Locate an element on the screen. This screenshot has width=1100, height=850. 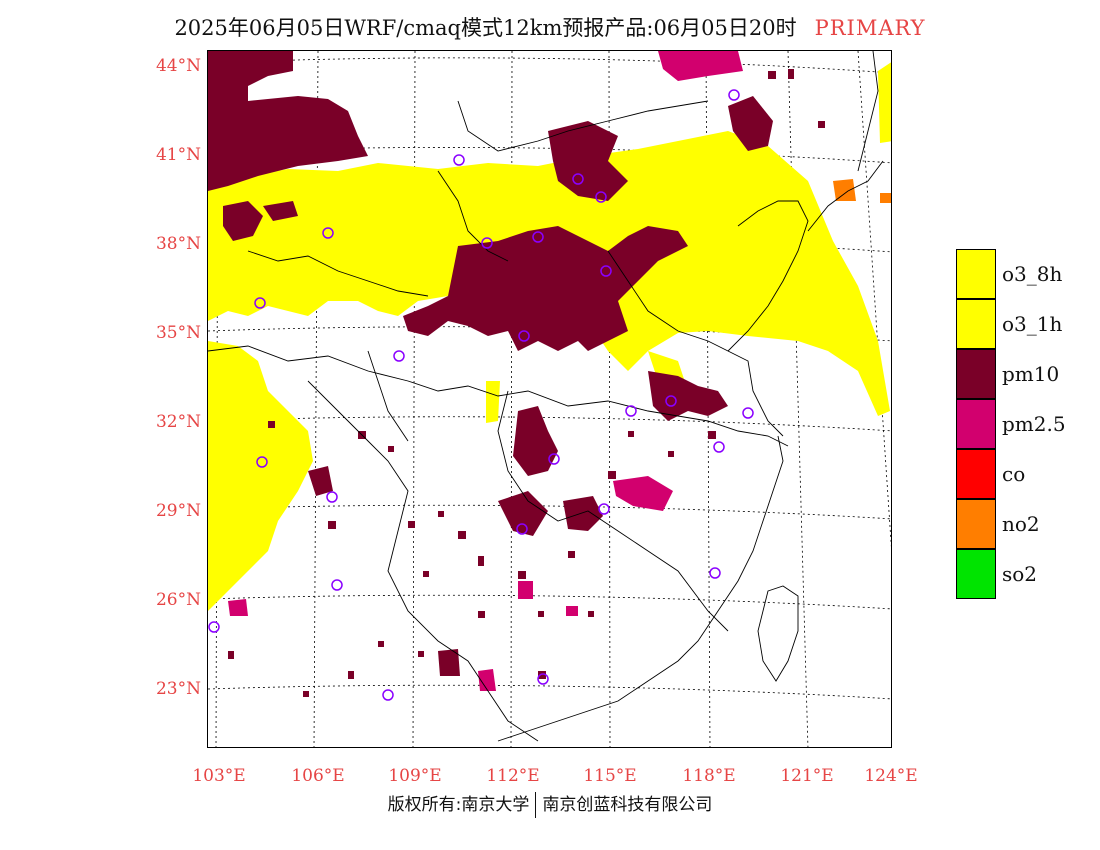
title-tag: PRIMARY is located at coordinates (870, 28).